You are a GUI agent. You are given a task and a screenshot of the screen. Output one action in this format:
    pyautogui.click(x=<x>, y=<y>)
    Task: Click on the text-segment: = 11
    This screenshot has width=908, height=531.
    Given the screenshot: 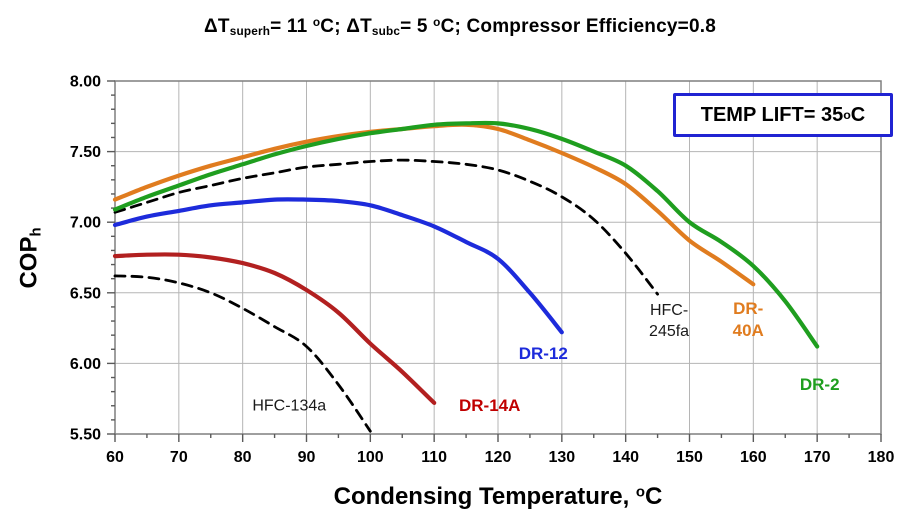 What is the action you would take?
    pyautogui.click(x=291, y=26)
    